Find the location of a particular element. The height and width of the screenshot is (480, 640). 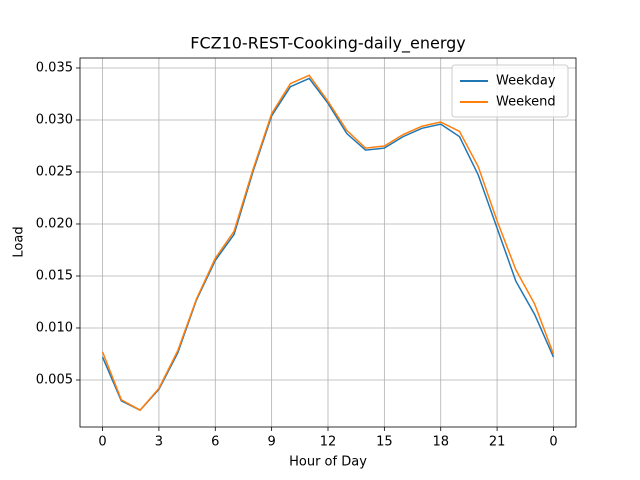

legend-box is located at coordinates (510, 91).